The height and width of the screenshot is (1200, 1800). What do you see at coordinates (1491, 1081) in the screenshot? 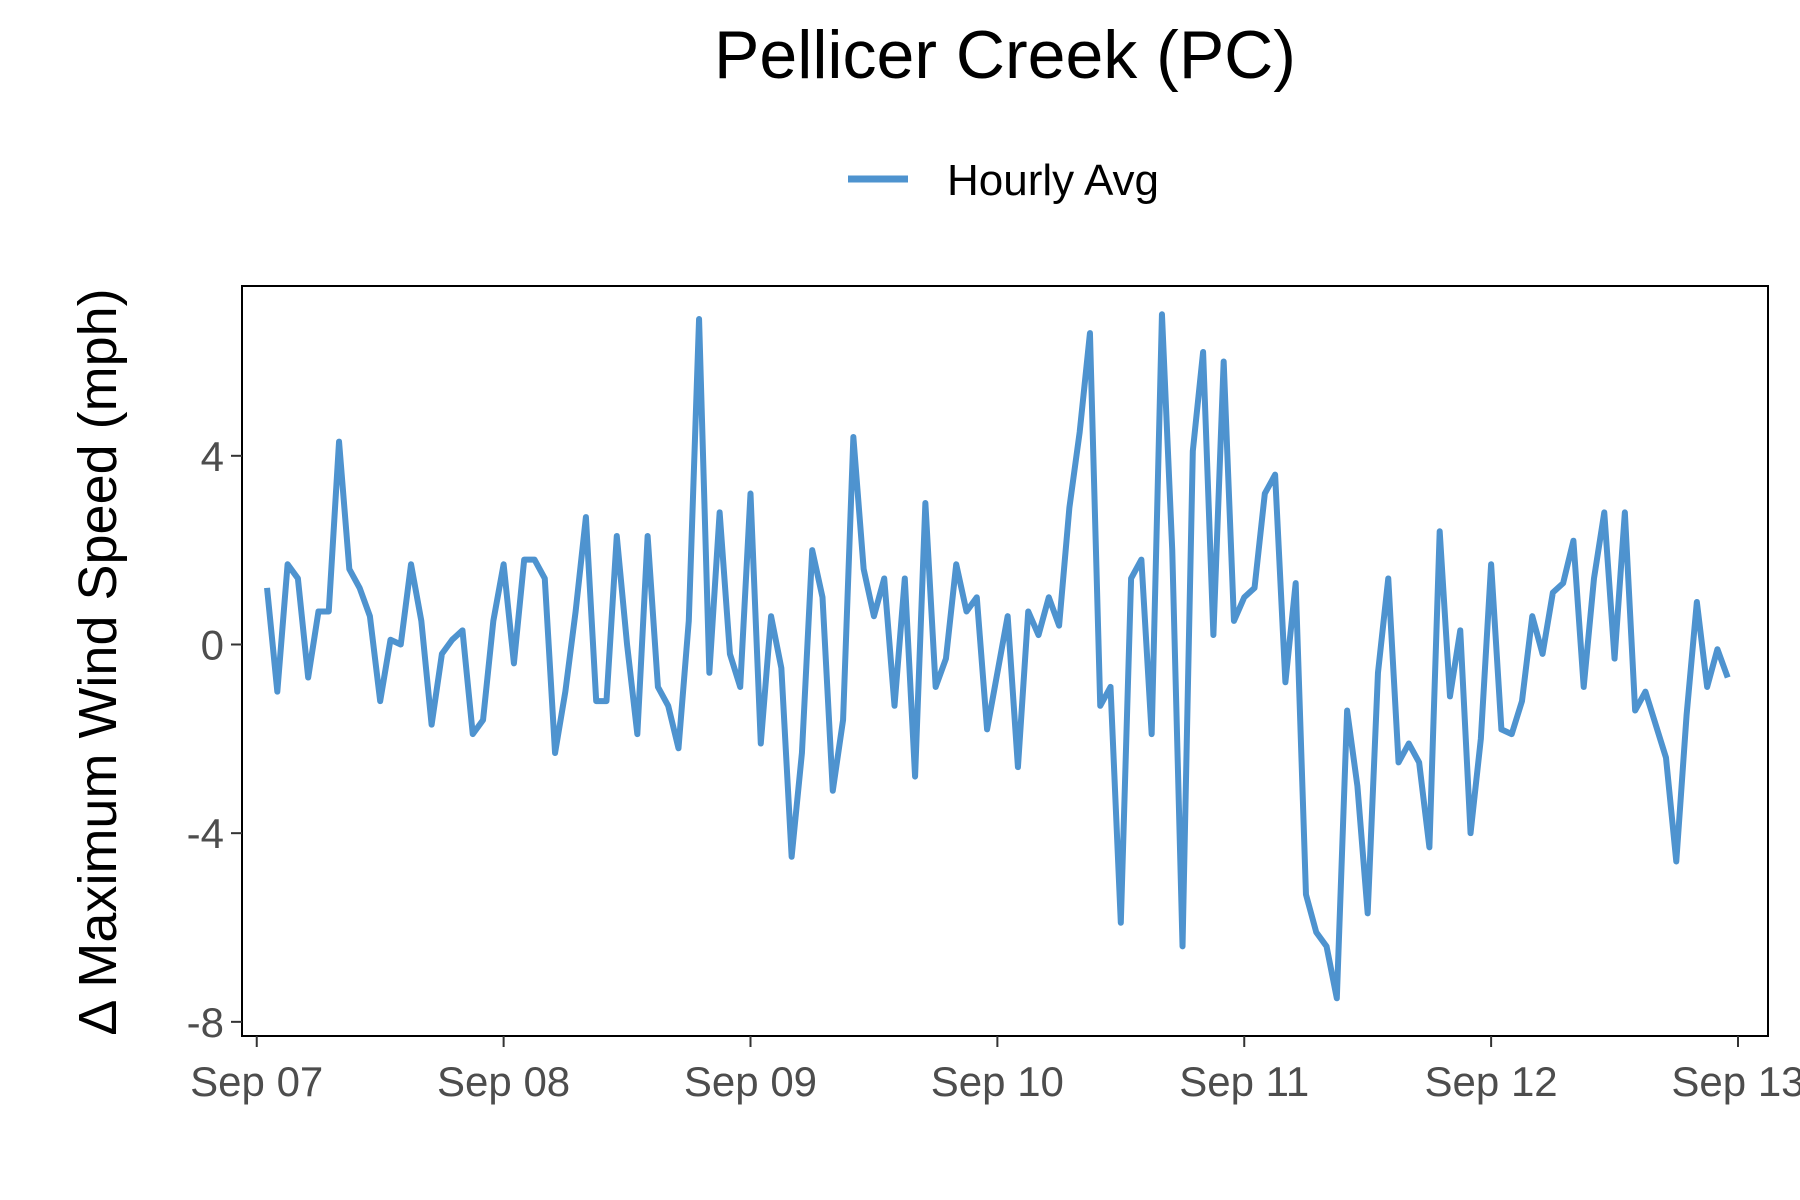
I see `x-tick-label: Sep 12` at bounding box center [1491, 1081].